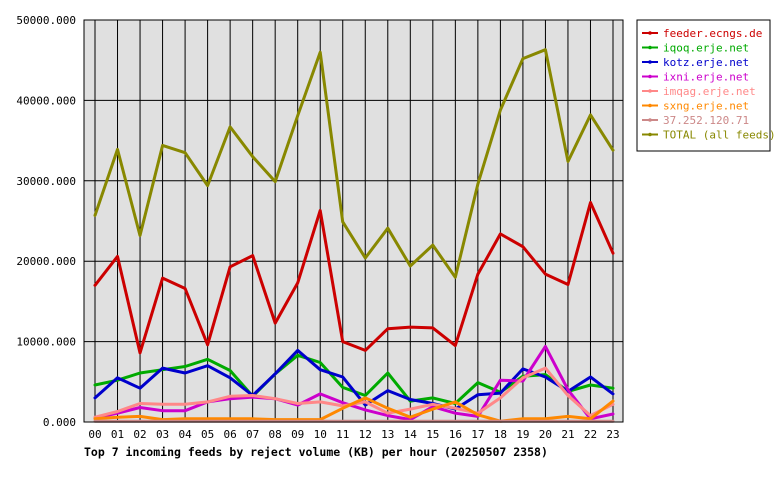 The width and height of the screenshot is (780, 480). I want to click on x-tick-label: 03, so click(162, 434).